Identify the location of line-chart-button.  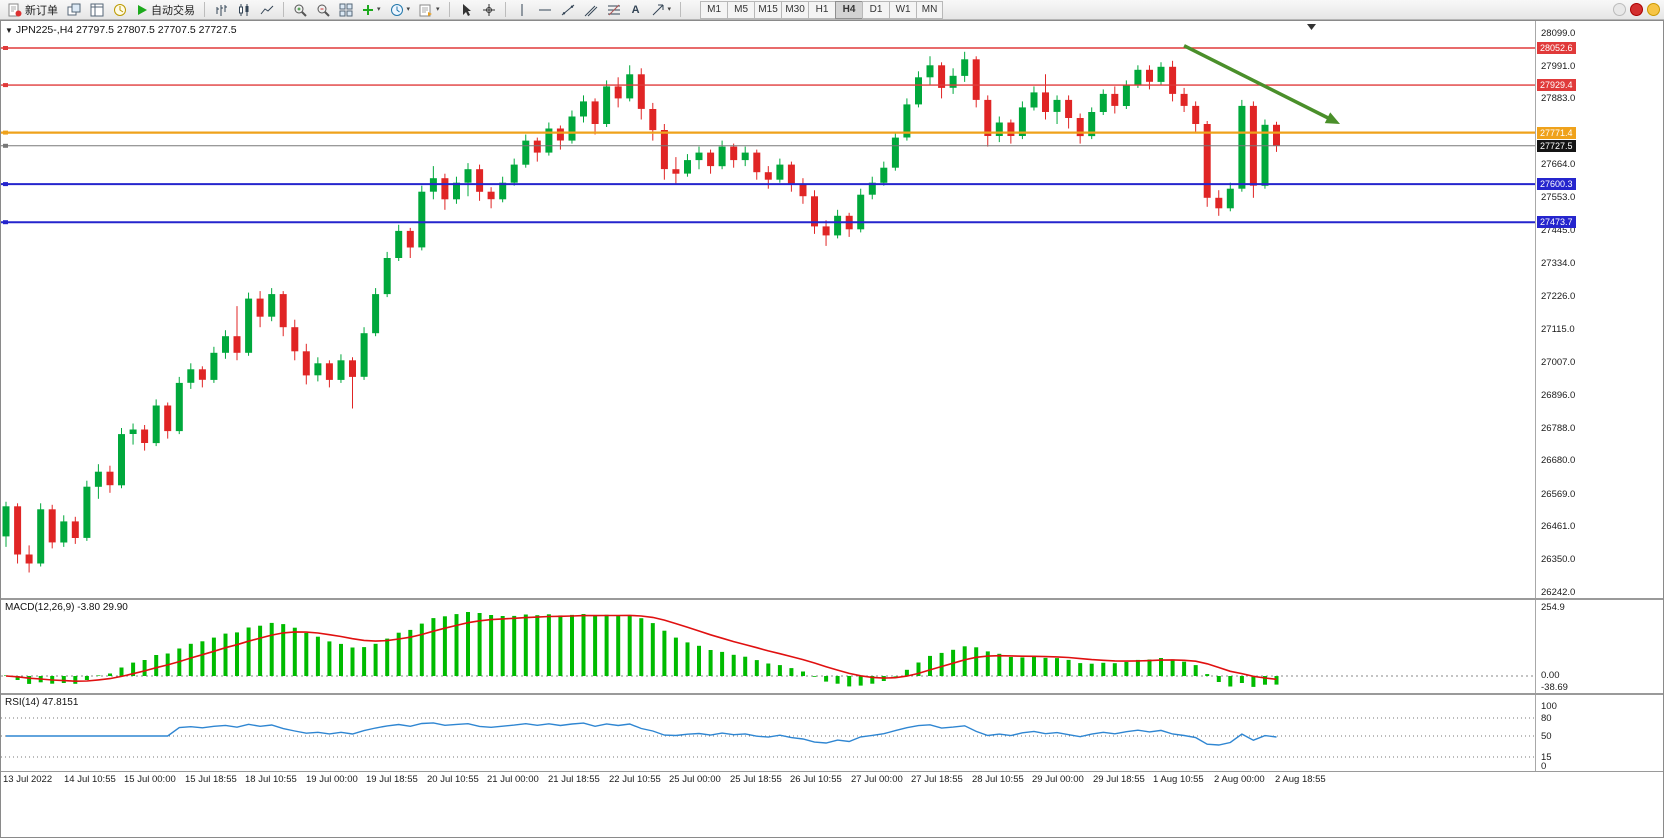
(267, 10).